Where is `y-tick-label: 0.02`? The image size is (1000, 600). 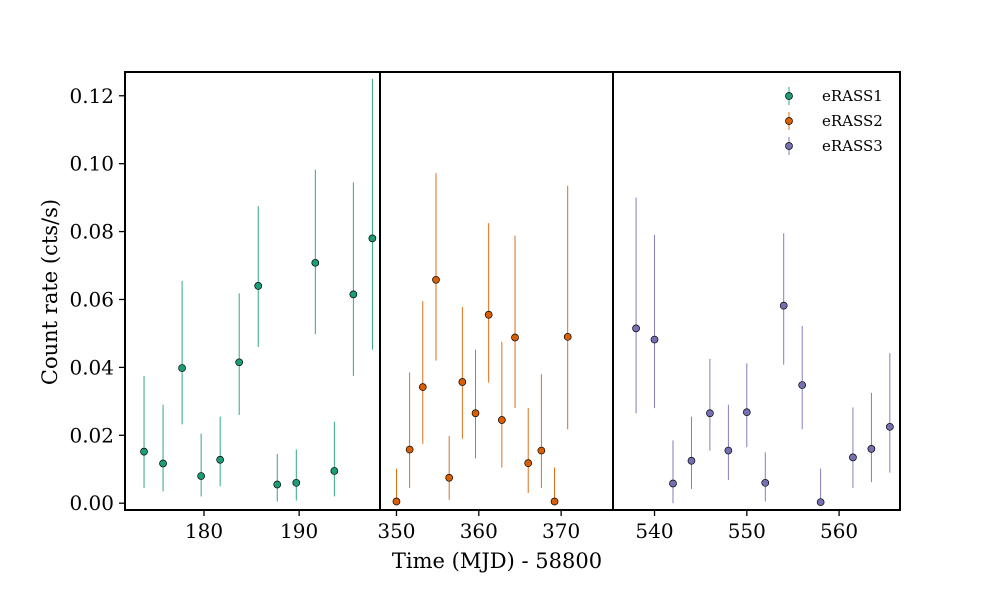 y-tick-label: 0.02 is located at coordinates (91, 435).